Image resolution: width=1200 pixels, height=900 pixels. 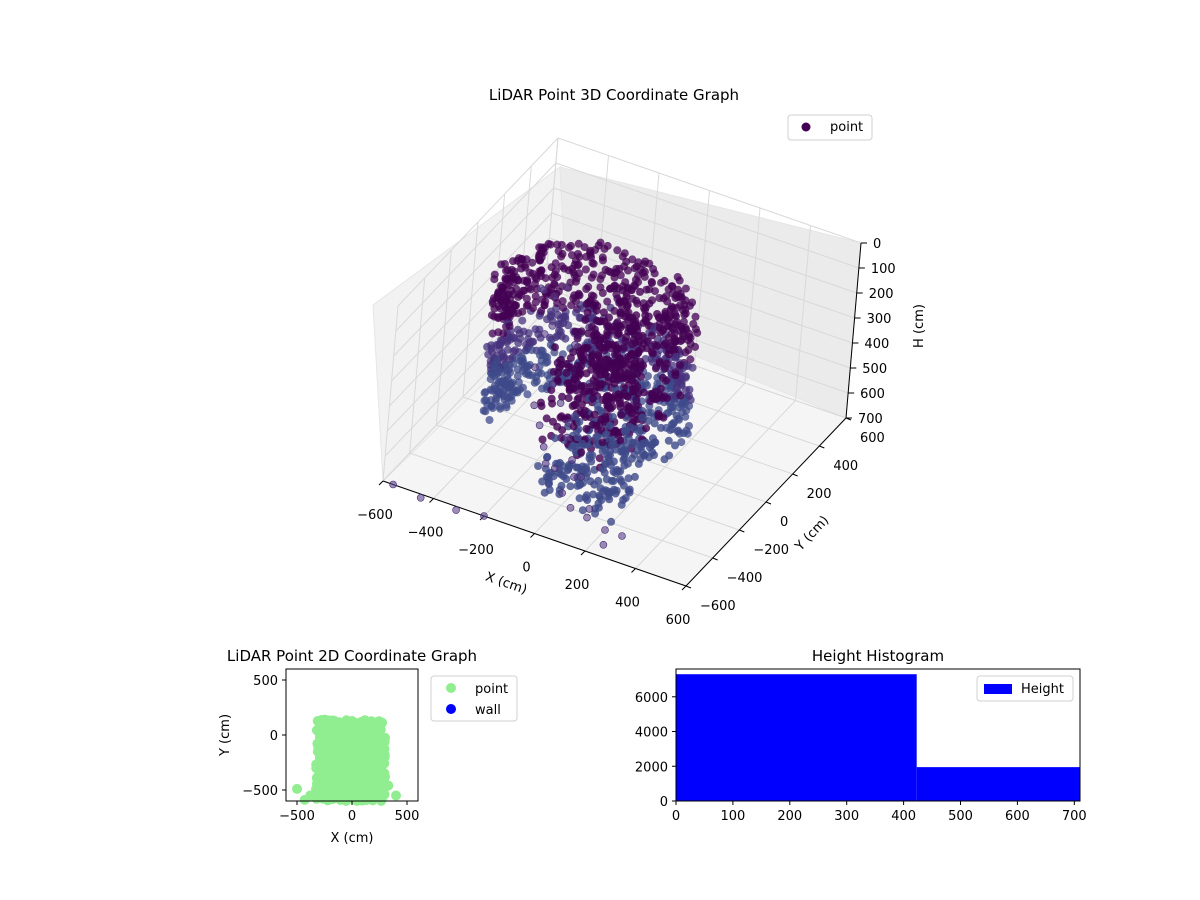 I want to click on x-tick-label-3d: 0, so click(x=526, y=568).